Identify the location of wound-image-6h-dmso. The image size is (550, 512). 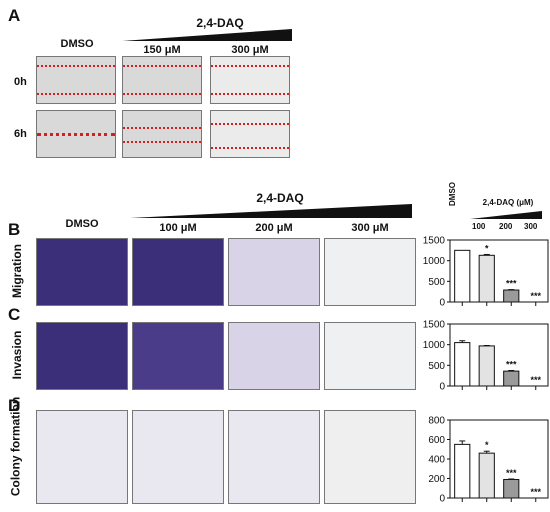
(76, 134).